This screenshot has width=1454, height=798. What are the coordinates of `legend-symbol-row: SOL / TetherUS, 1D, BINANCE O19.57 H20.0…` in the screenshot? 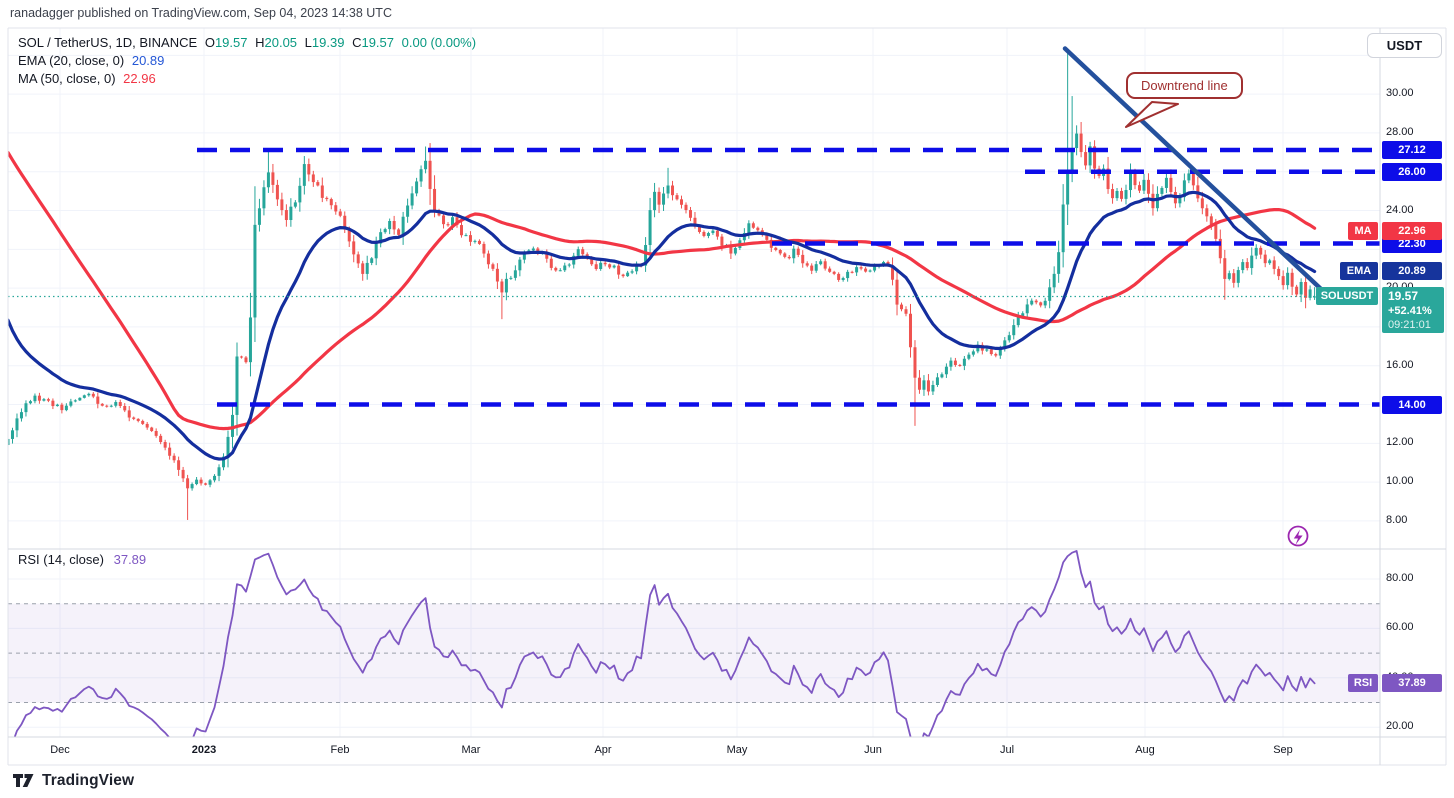 It's located at (249, 43).